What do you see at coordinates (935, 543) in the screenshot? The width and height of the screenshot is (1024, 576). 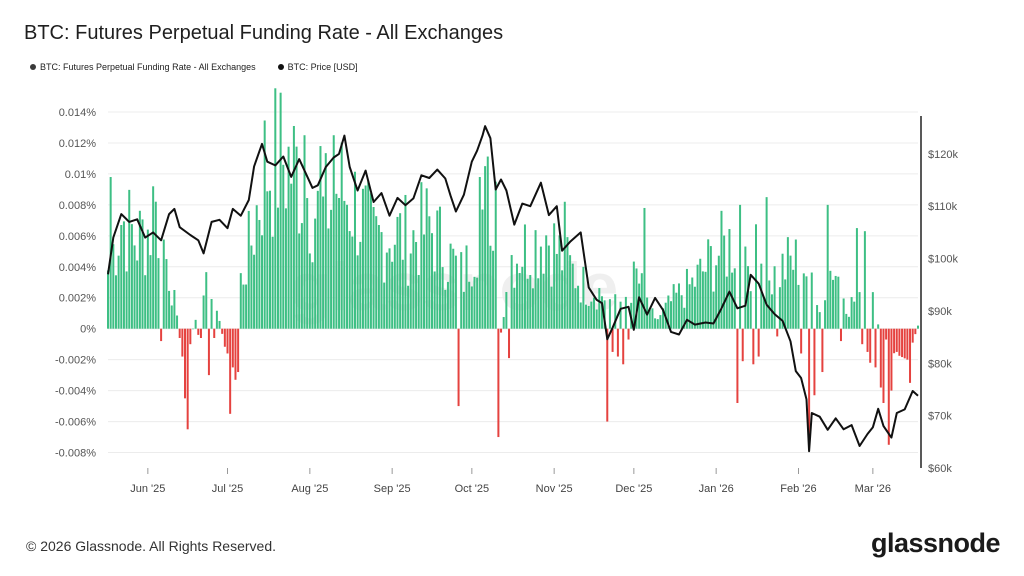 I see `brand-logo: glassnode` at bounding box center [935, 543].